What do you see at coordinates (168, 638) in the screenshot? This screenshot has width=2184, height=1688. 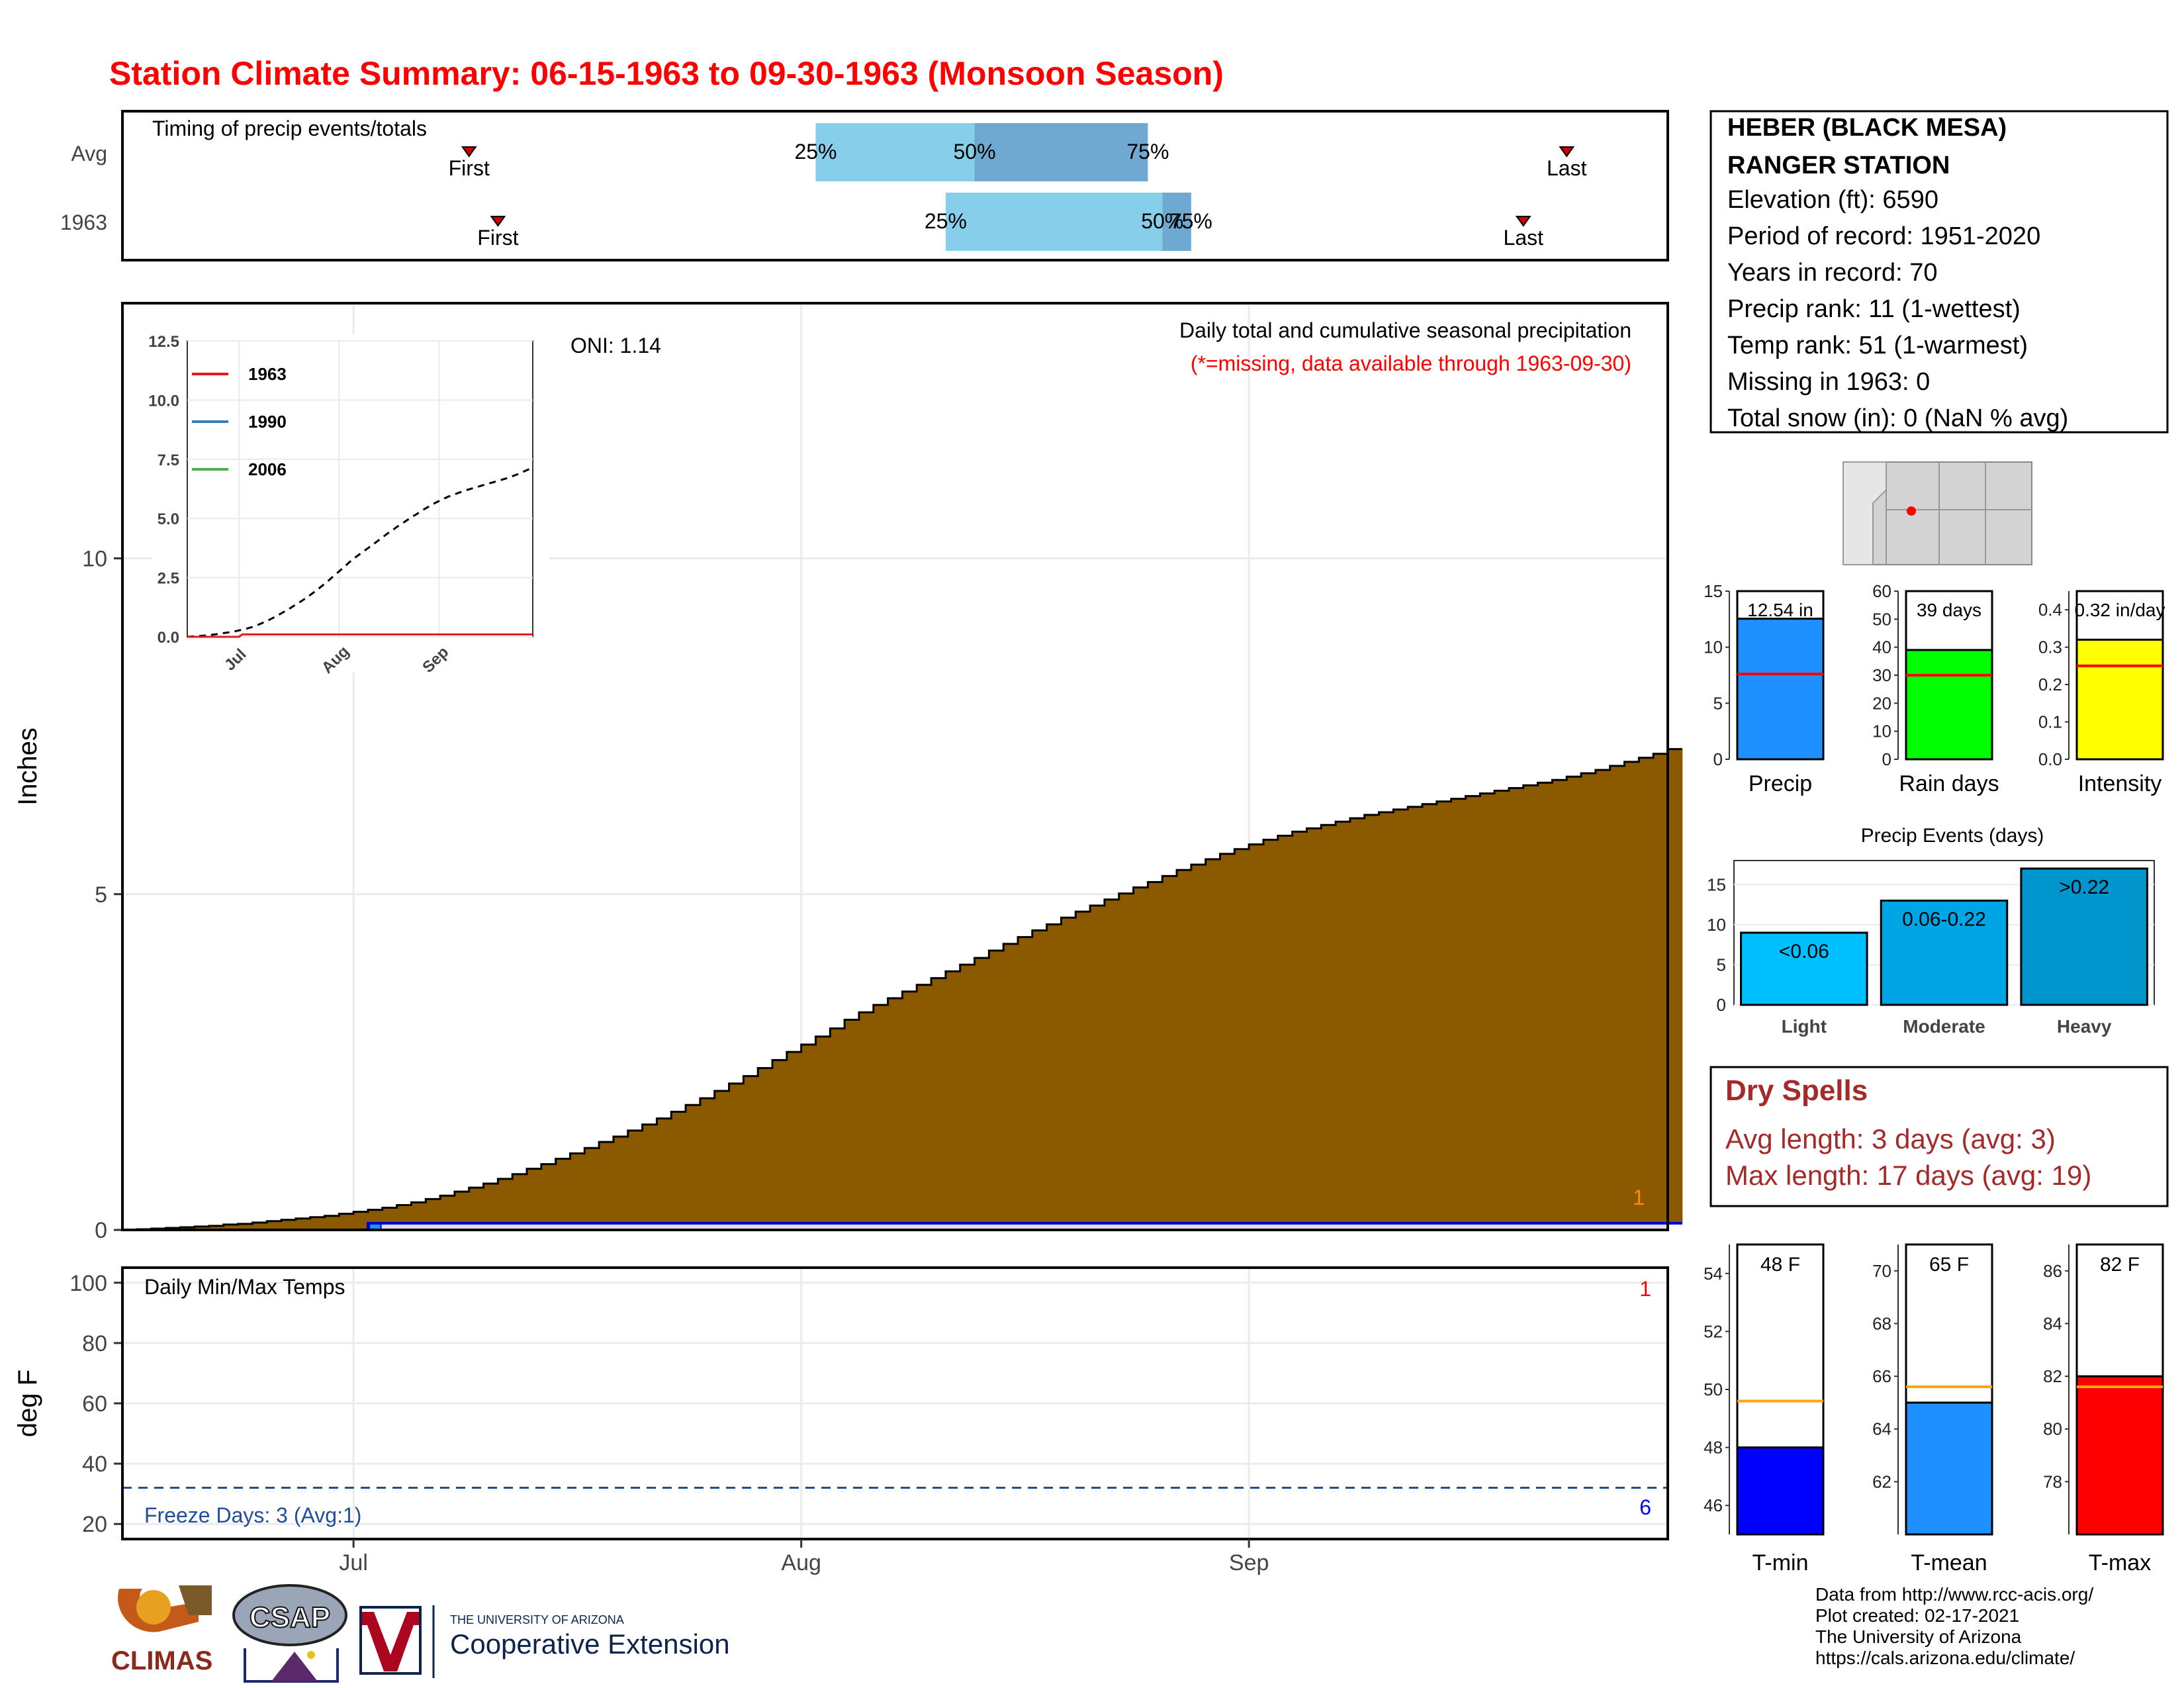 I see `inset-y-tick: 0.0` at bounding box center [168, 638].